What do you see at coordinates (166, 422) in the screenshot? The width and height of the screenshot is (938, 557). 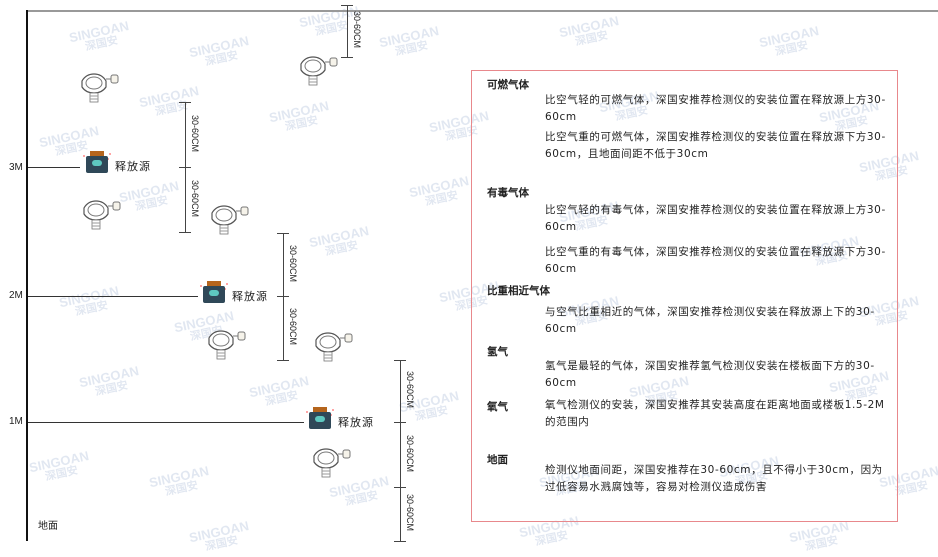 I see `level-1m-line` at bounding box center [166, 422].